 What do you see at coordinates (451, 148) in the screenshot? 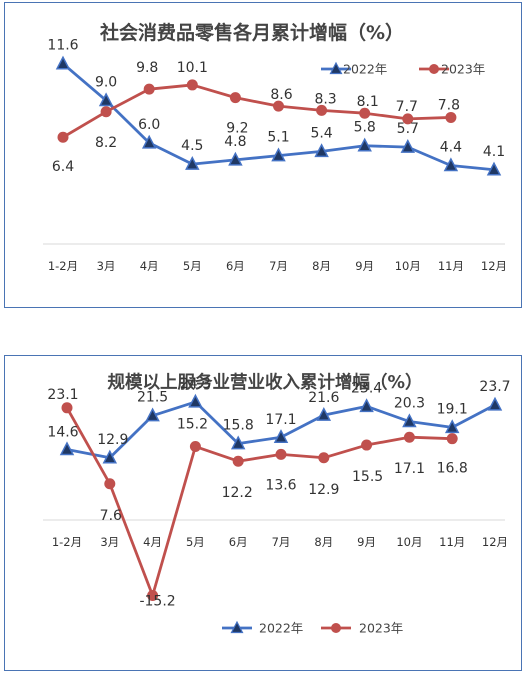
I see `series-2022-data-label: 4.4` at bounding box center [451, 148].